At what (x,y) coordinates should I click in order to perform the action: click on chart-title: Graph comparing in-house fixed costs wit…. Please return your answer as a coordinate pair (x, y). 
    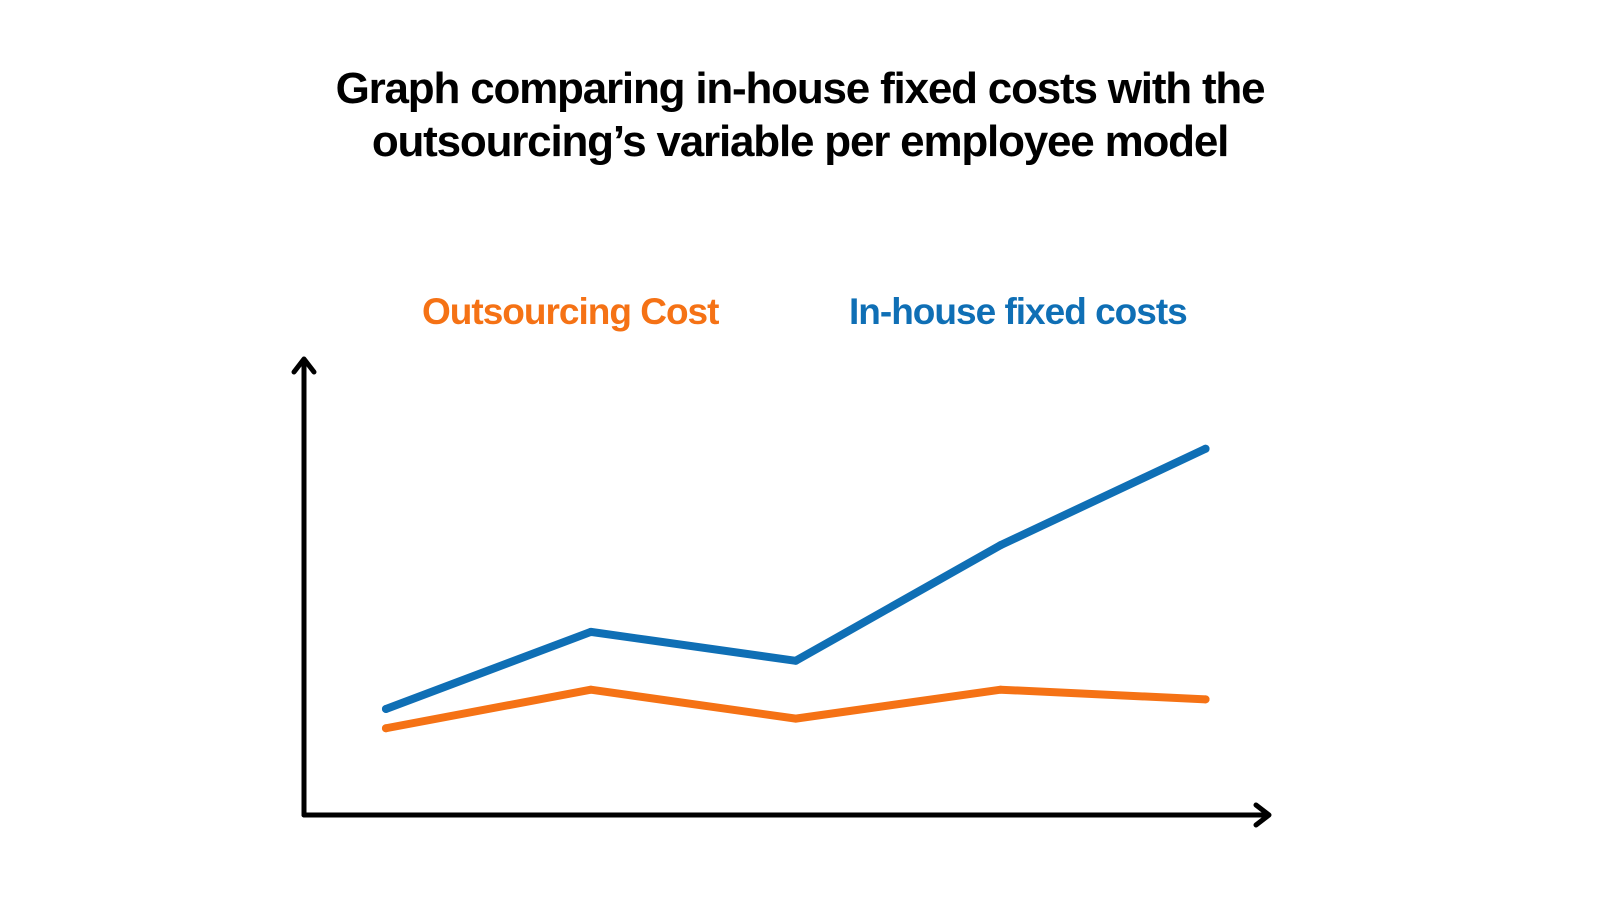
    Looking at the image, I should click on (800, 115).